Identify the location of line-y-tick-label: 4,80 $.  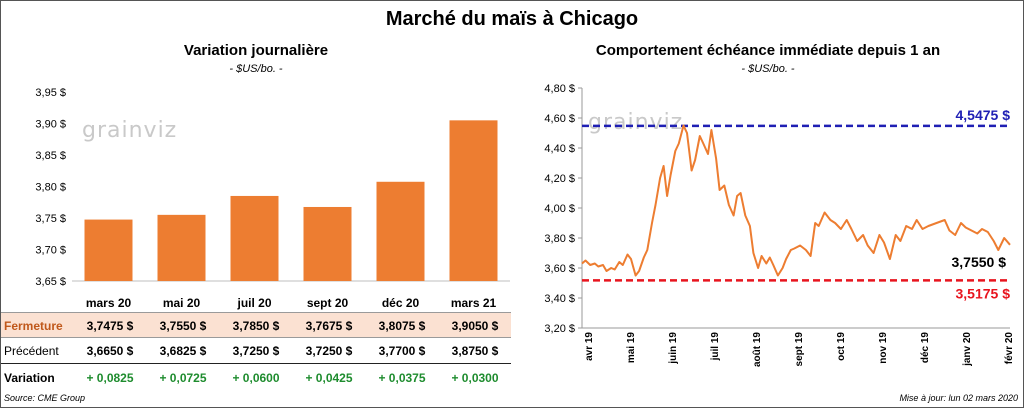
(559, 89).